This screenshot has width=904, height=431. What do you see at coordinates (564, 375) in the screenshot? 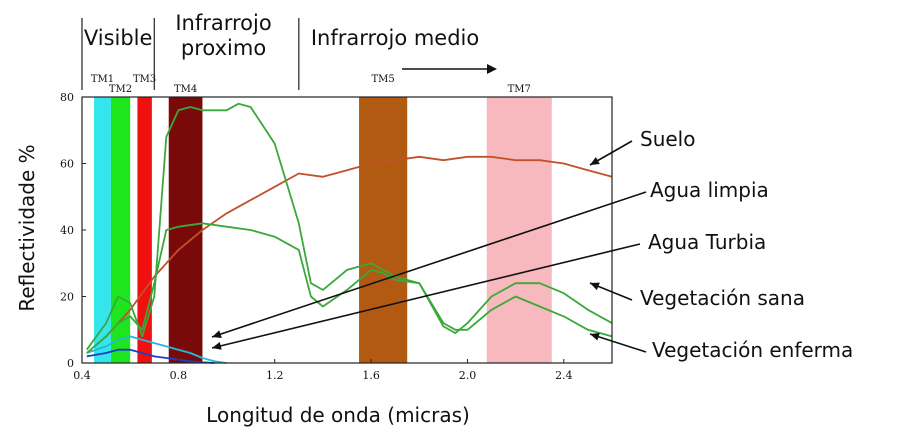
I see `x-tick-label: 2.4` at bounding box center [564, 375].